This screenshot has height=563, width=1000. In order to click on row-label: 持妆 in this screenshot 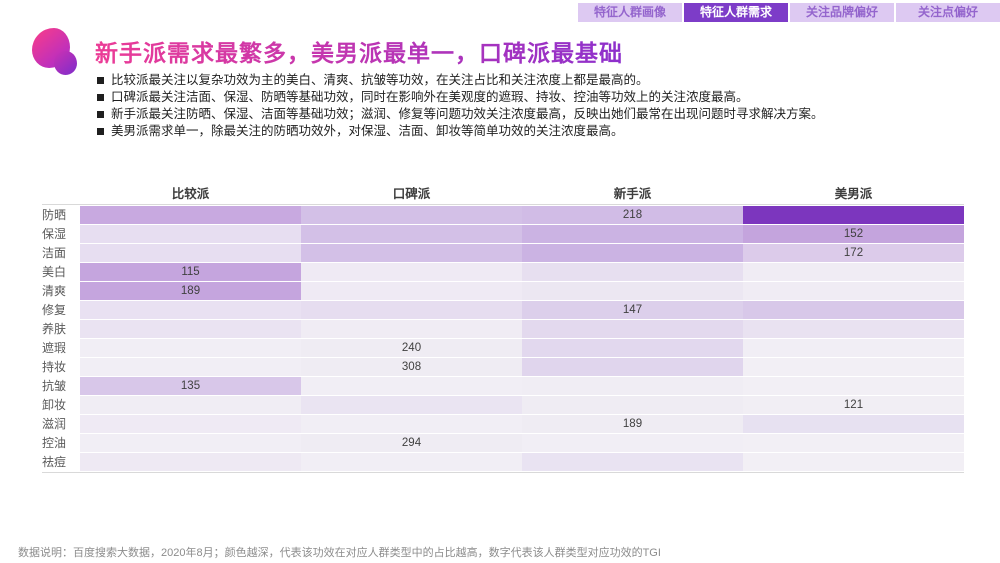, I will do `click(61, 367)`.